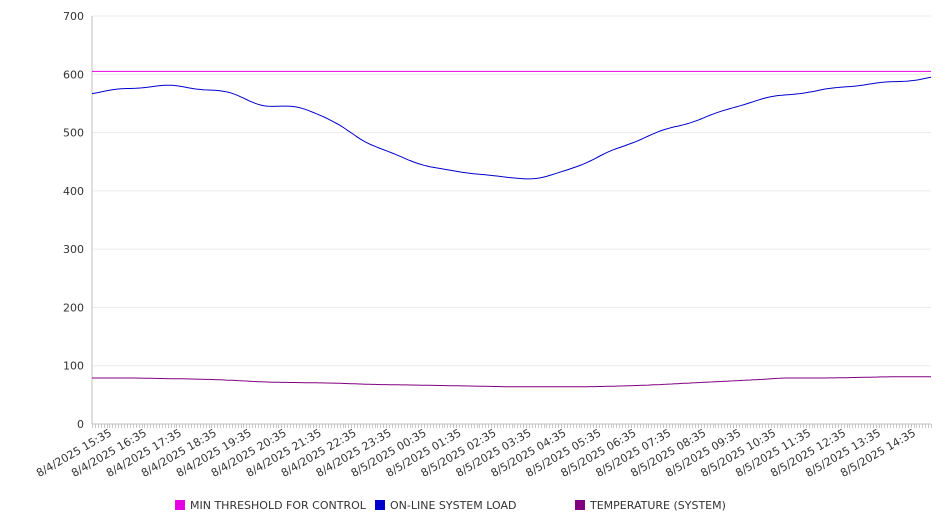 The width and height of the screenshot is (946, 526). Describe the element at coordinates (73, 133) in the screenshot. I see `y-tick-label: 500` at that location.